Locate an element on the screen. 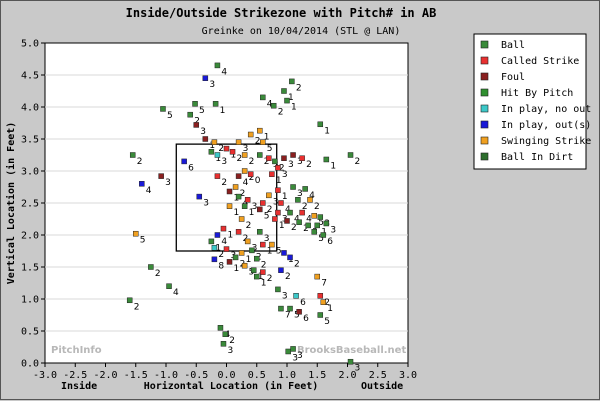 The height and width of the screenshot is (401, 600). legend-item: In play, out(s) is located at coordinates (546, 125).